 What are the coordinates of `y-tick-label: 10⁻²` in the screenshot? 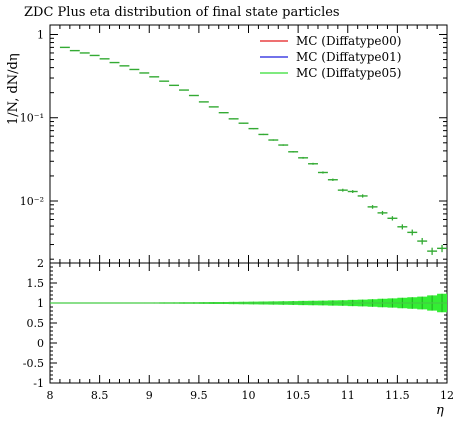 It's located at (32, 201).